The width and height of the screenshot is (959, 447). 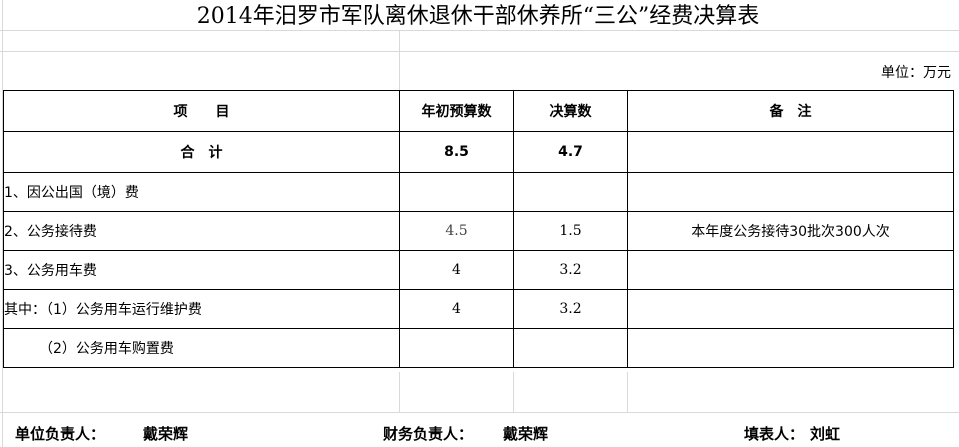 I want to click on row-budget: 4.5, so click(x=456, y=231).